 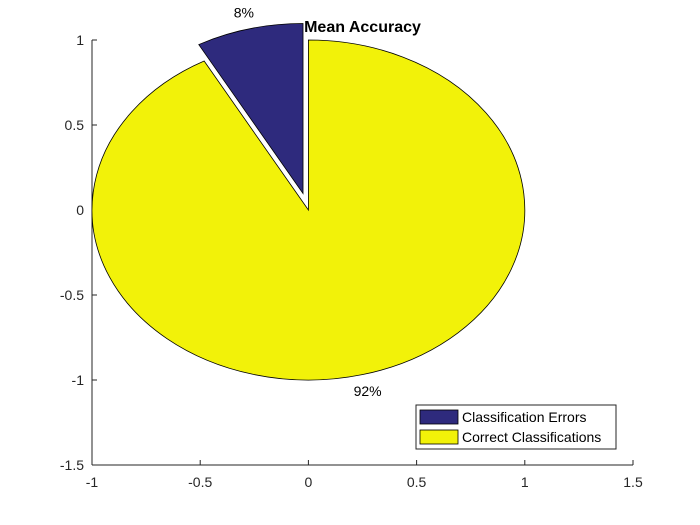 I want to click on x-tick-label: 0.5, so click(x=417, y=482).